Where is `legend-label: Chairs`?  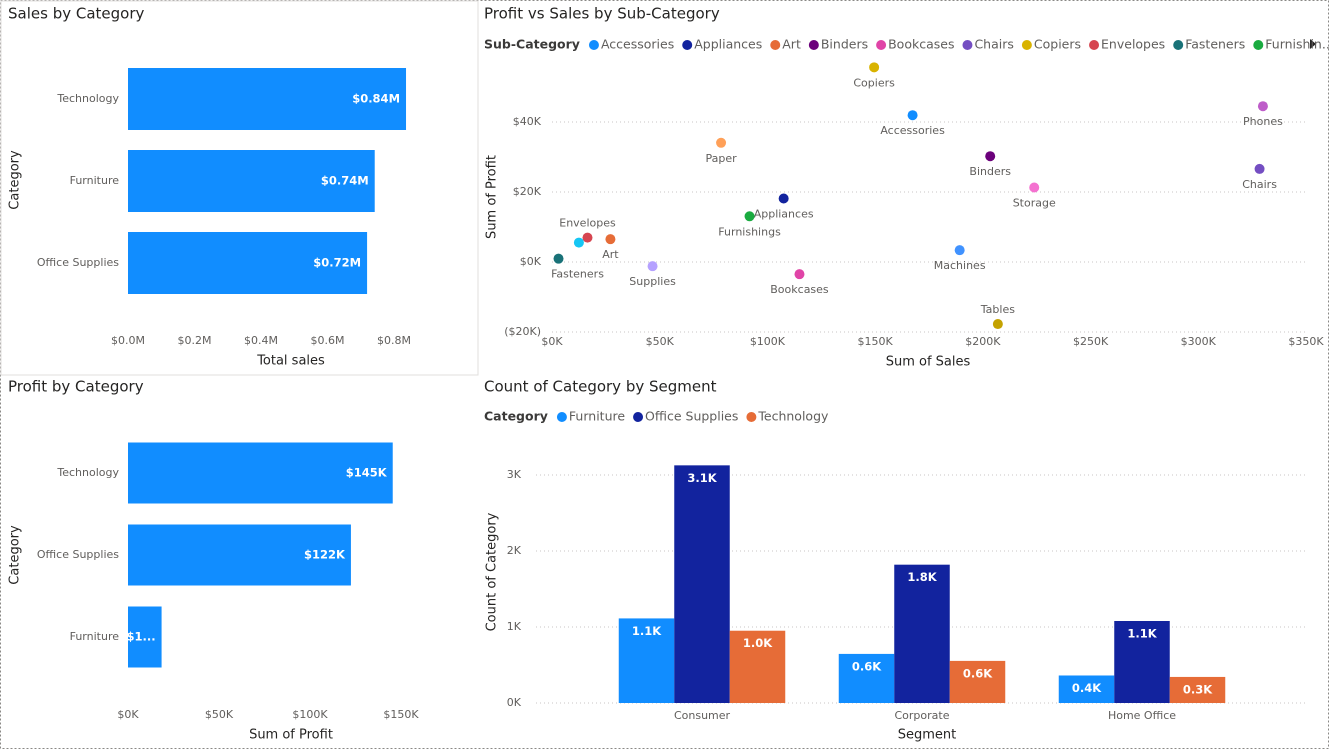 legend-label: Chairs is located at coordinates (993, 44).